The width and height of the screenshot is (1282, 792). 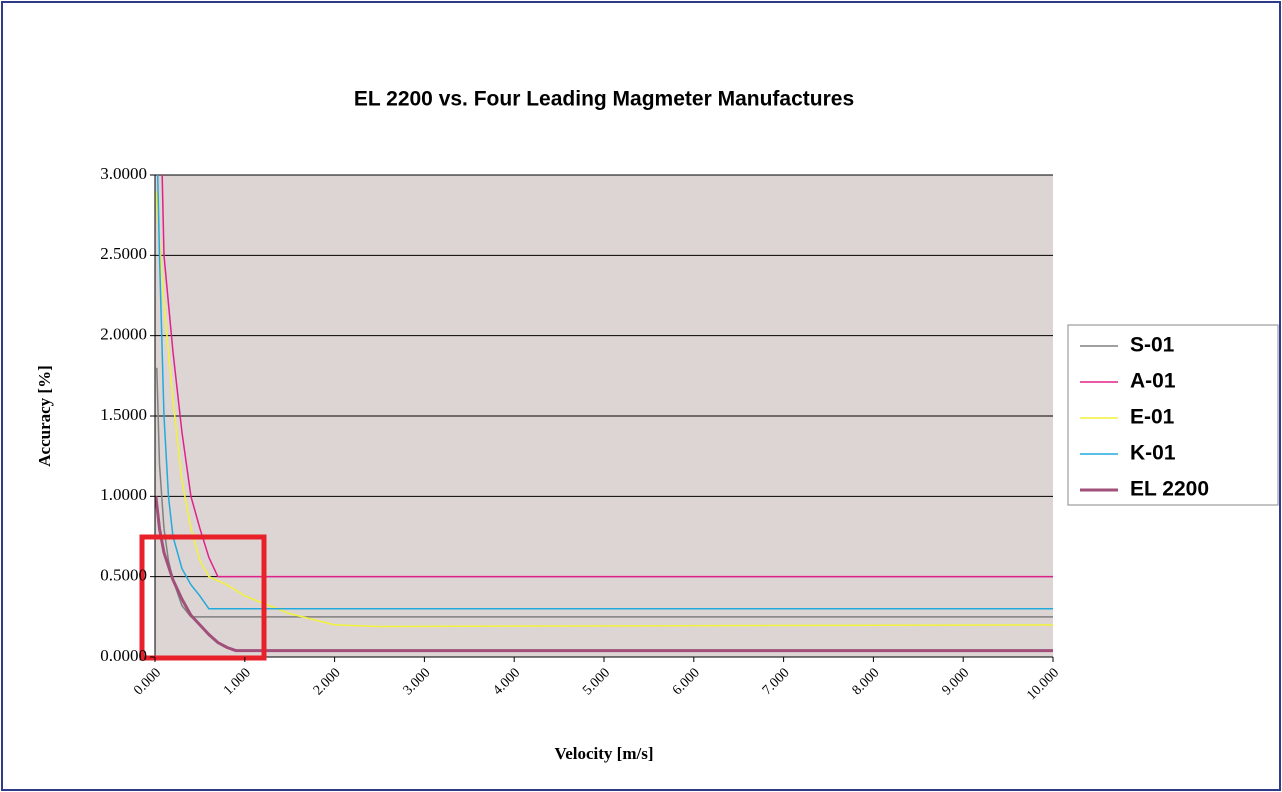 I want to click on legend-label: A-01, so click(x=1153, y=381).